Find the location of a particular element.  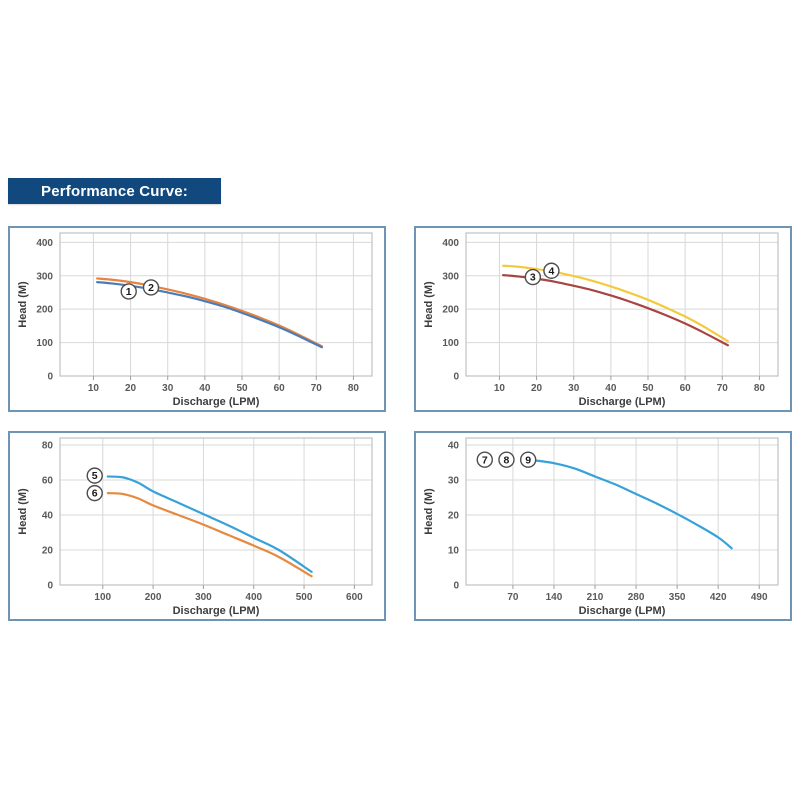

y-tick-label: 60 is located at coordinates (48, 481).